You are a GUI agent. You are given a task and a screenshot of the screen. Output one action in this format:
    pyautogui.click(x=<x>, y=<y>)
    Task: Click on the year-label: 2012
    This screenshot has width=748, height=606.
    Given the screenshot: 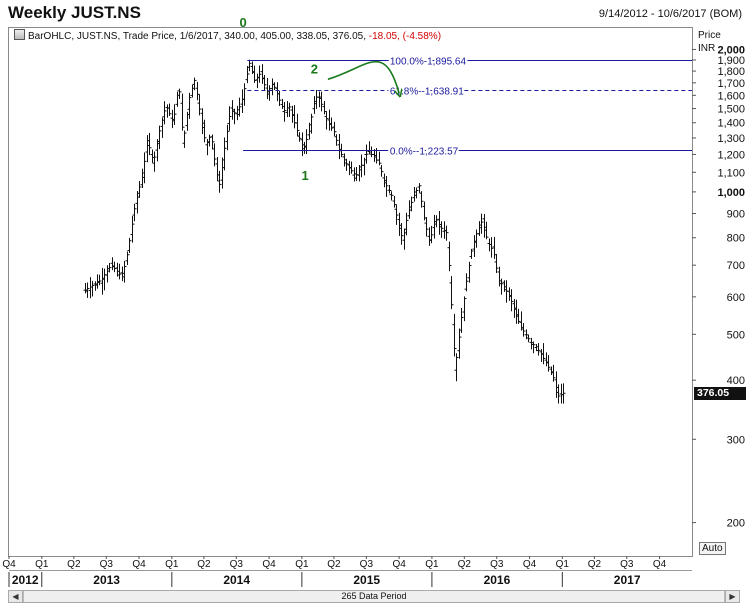 What is the action you would take?
    pyautogui.click(x=25, y=580)
    